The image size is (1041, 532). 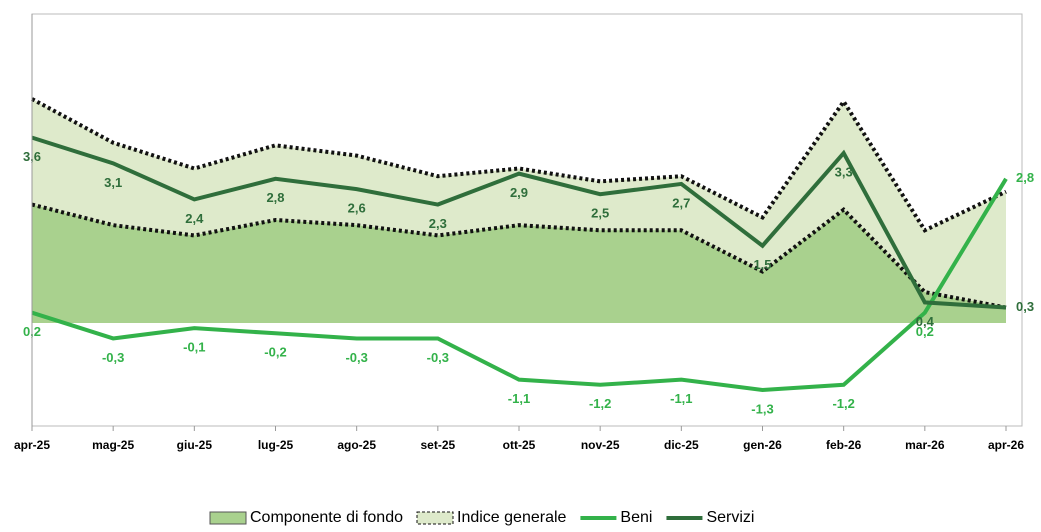 What do you see at coordinates (32, 445) in the screenshot?
I see `x-tick-label: apr-25` at bounding box center [32, 445].